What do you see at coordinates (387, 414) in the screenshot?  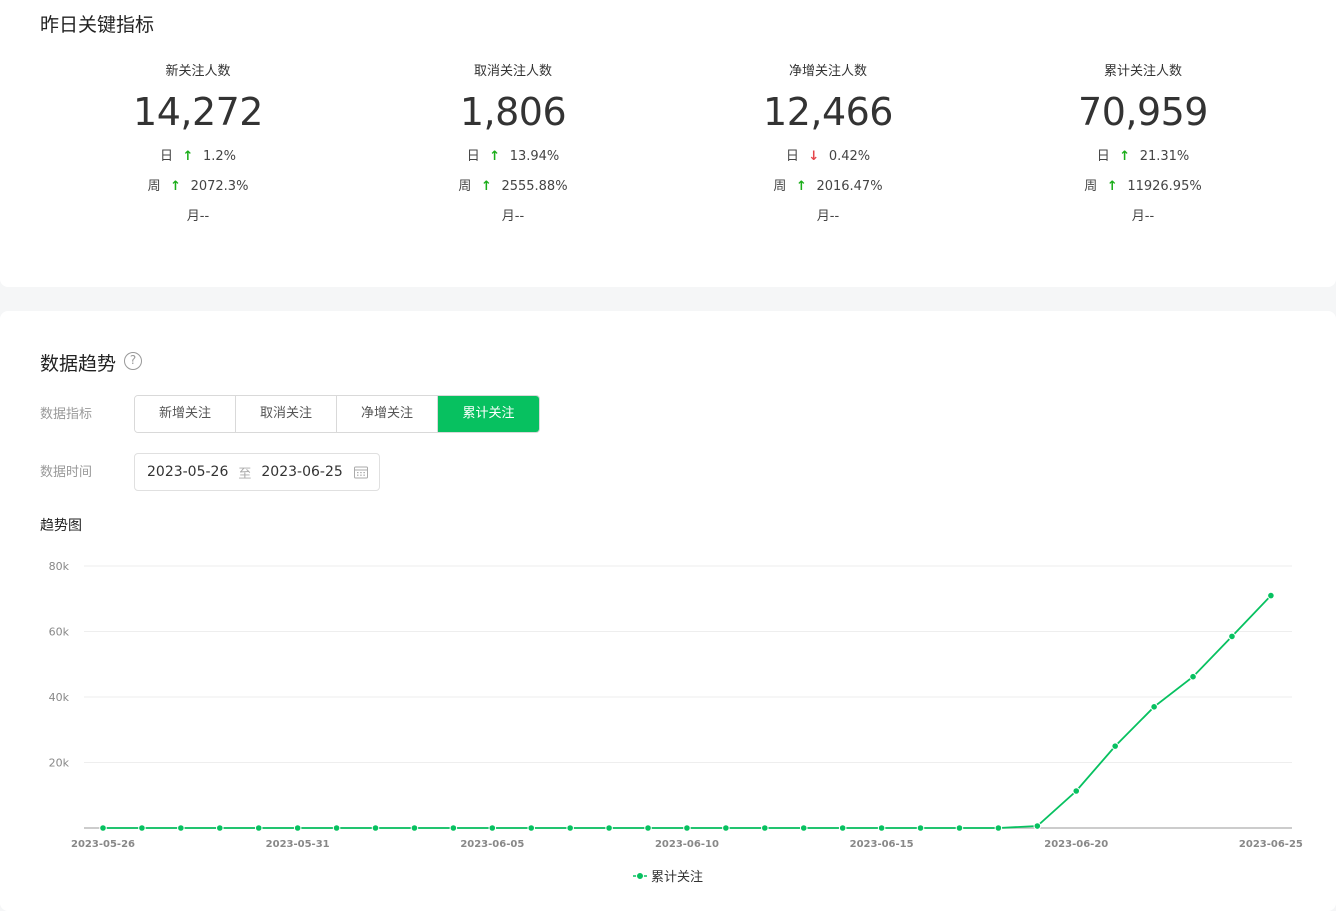 I see `tab-net-follow: 净增关注` at bounding box center [387, 414].